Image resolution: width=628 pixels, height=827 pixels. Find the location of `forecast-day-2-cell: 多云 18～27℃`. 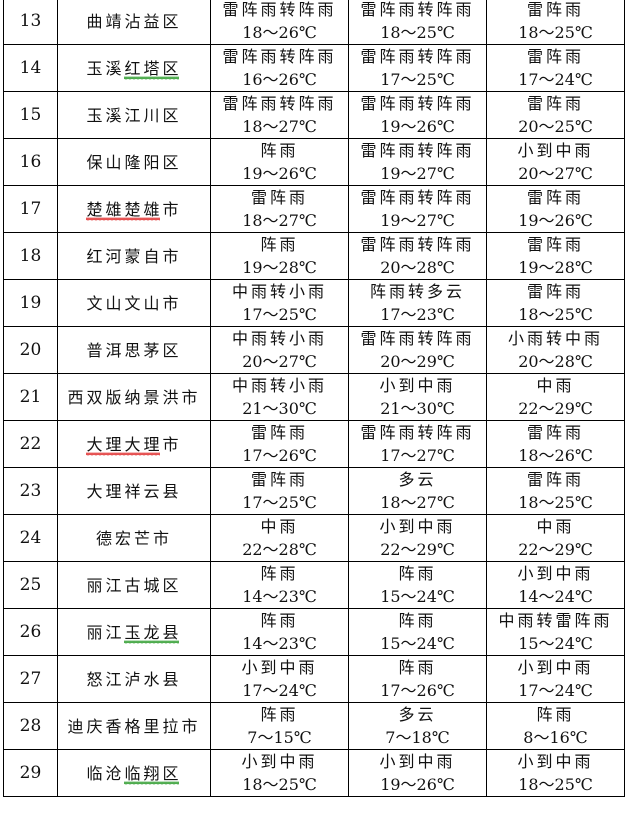

forecast-day-2-cell: 多云 18～27℃ is located at coordinates (417, 491).